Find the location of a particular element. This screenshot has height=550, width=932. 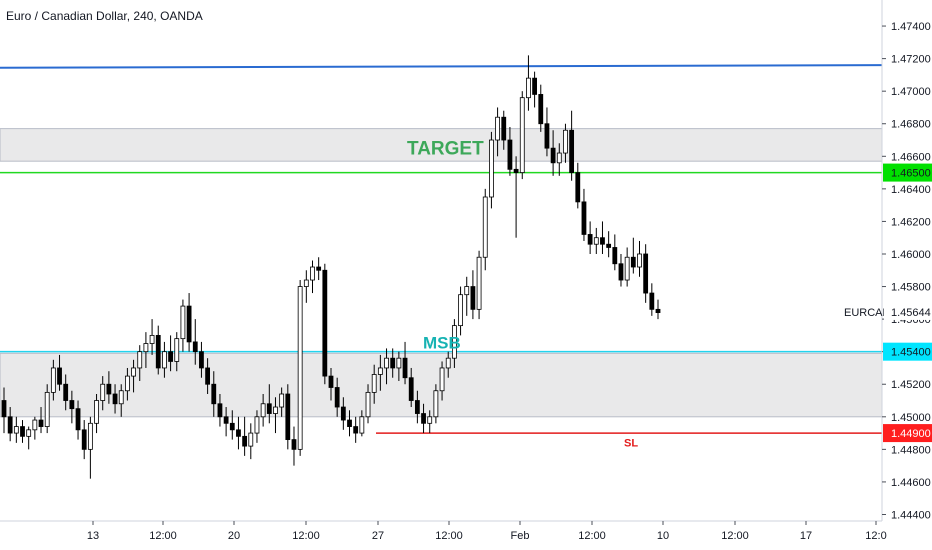

price-tick-label: 1.47000 is located at coordinates (911, 92).